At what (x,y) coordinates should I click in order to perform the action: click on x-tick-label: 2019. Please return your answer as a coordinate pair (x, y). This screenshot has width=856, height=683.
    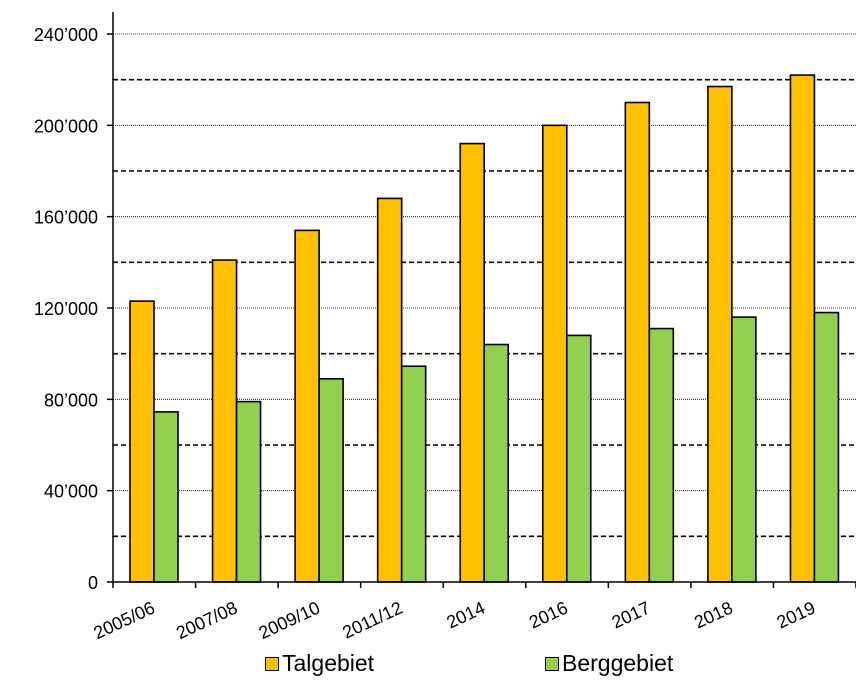
    Looking at the image, I should click on (796, 614).